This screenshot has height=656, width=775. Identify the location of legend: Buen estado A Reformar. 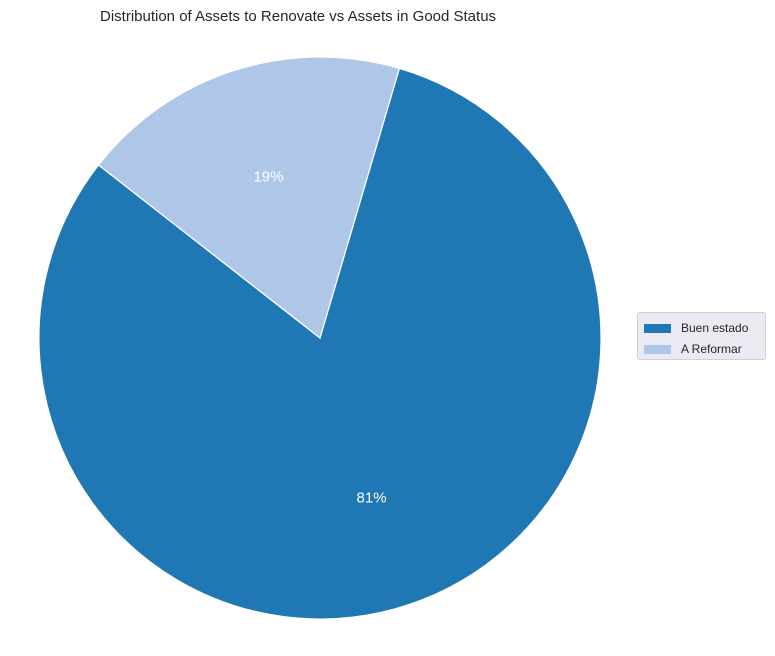
(701, 336).